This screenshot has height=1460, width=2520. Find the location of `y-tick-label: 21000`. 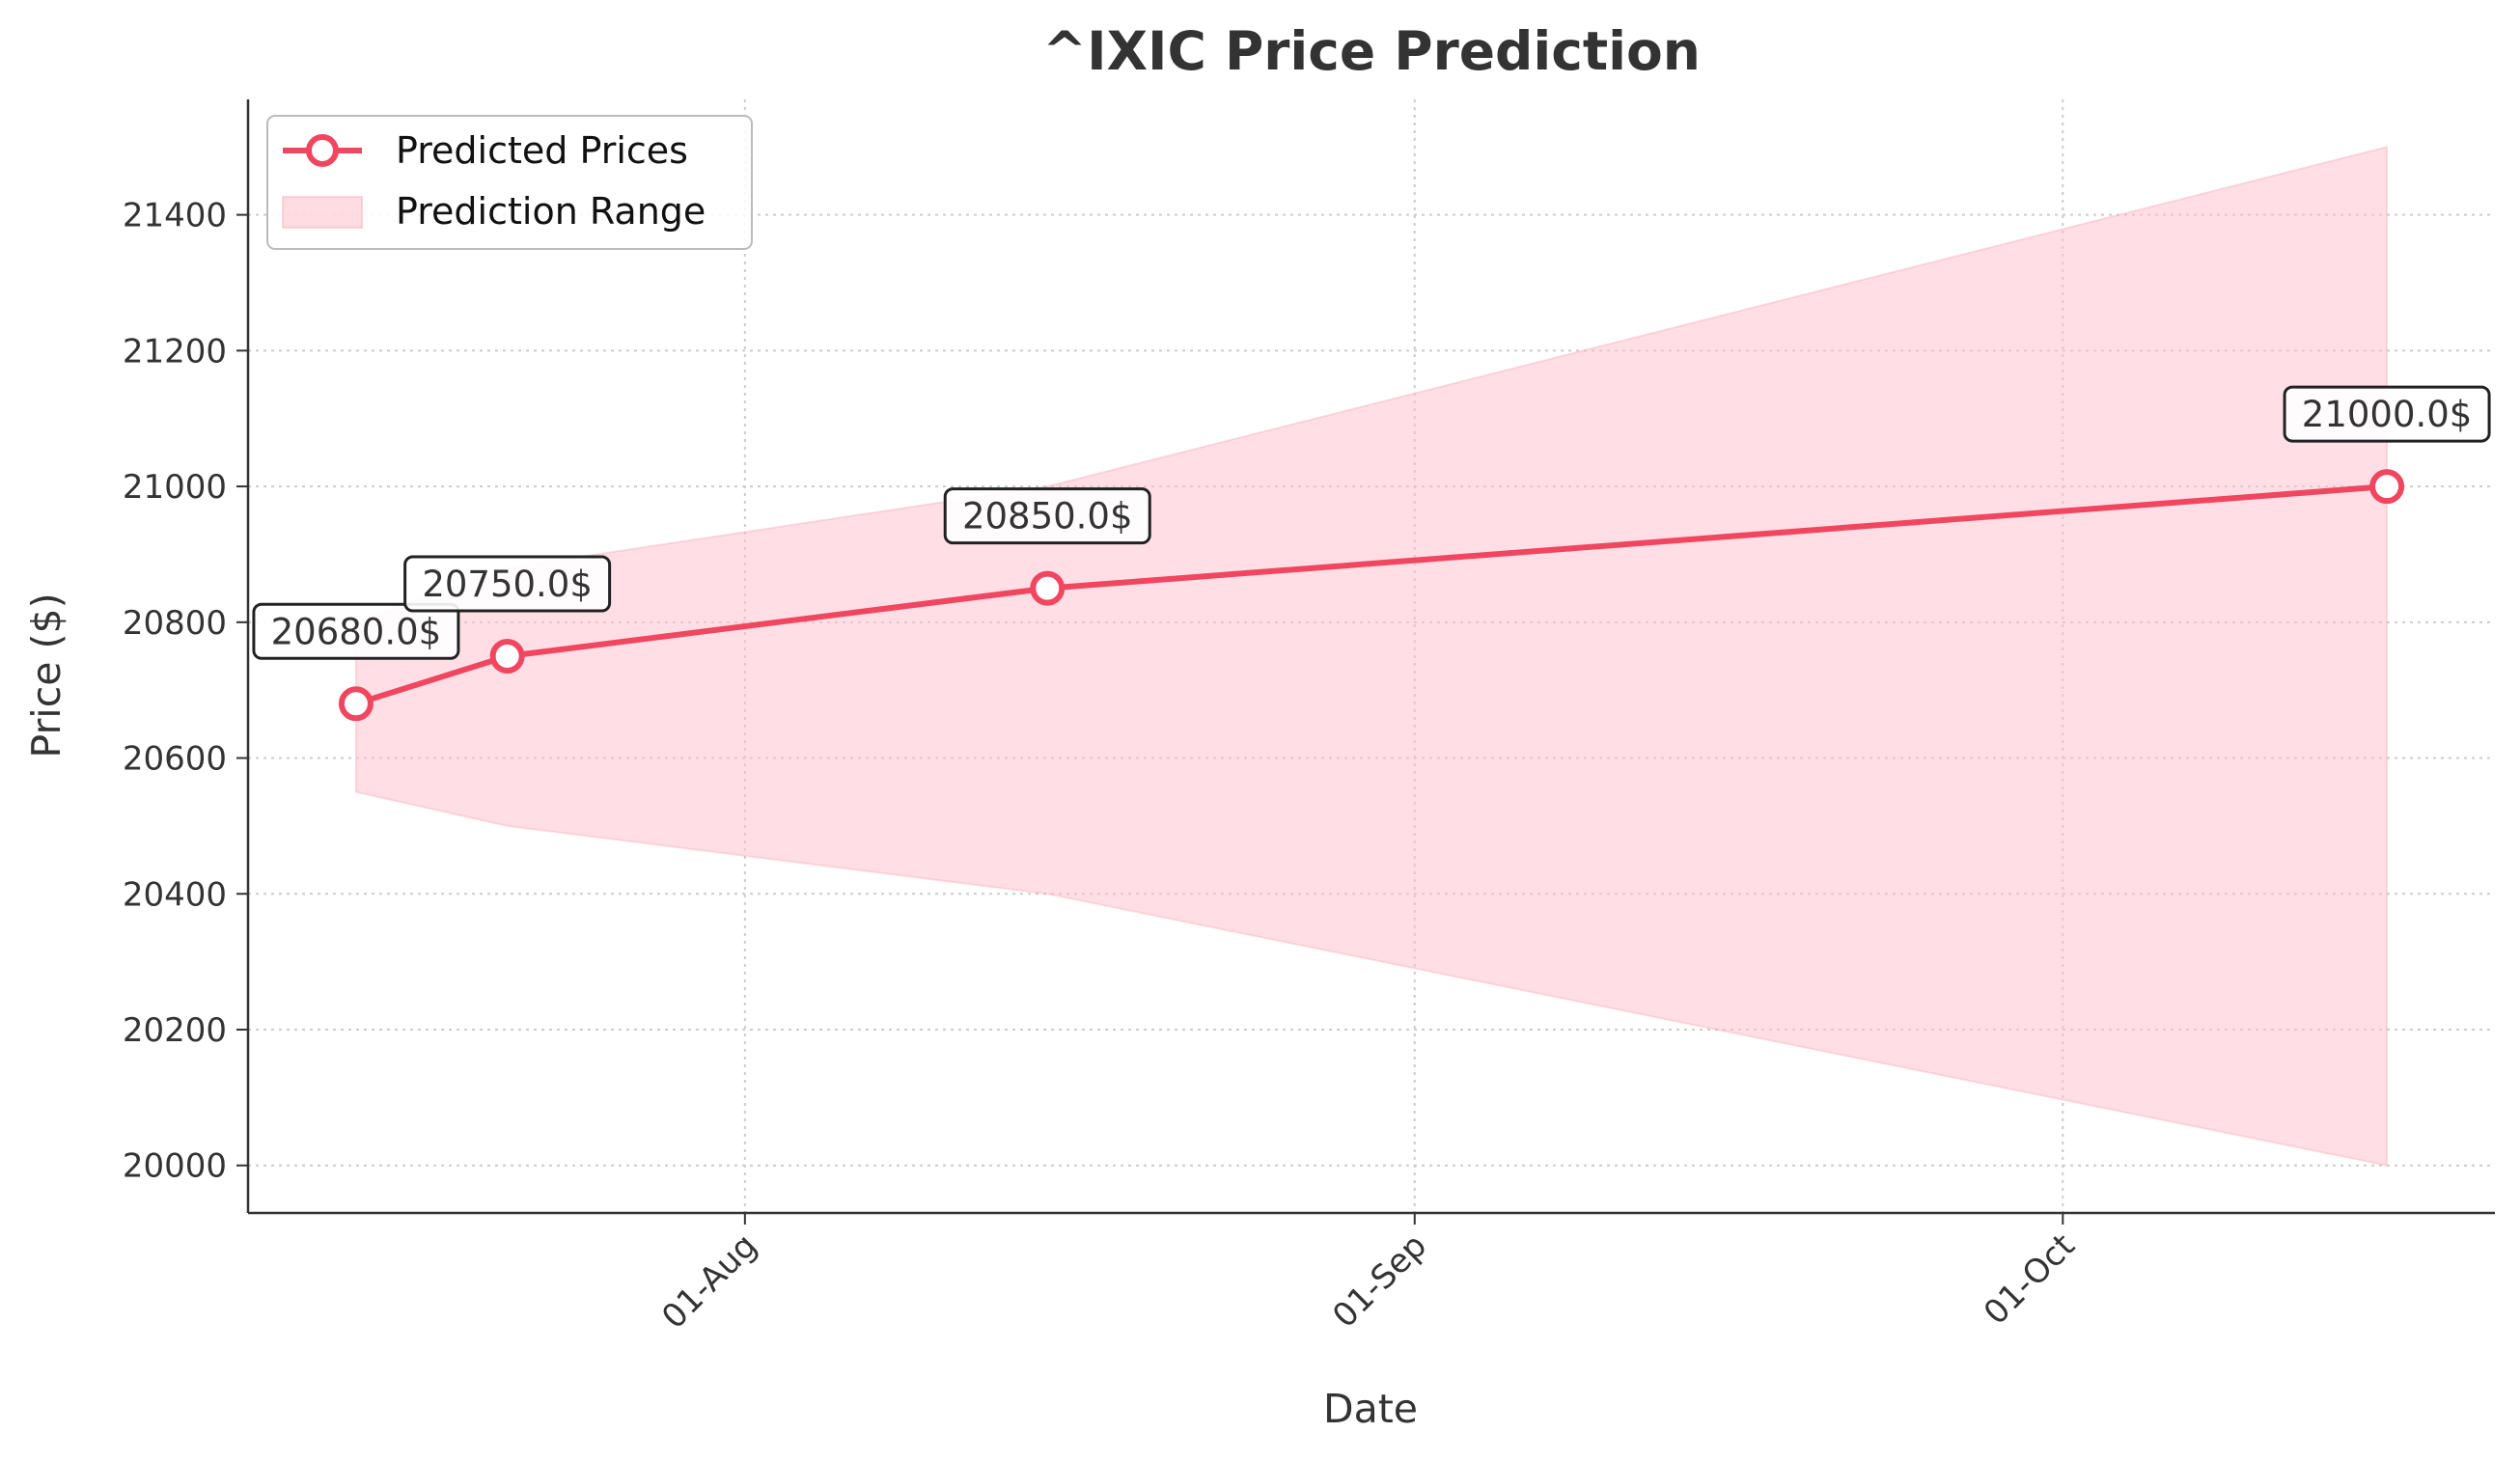

y-tick-label: 21000 is located at coordinates (175, 487).